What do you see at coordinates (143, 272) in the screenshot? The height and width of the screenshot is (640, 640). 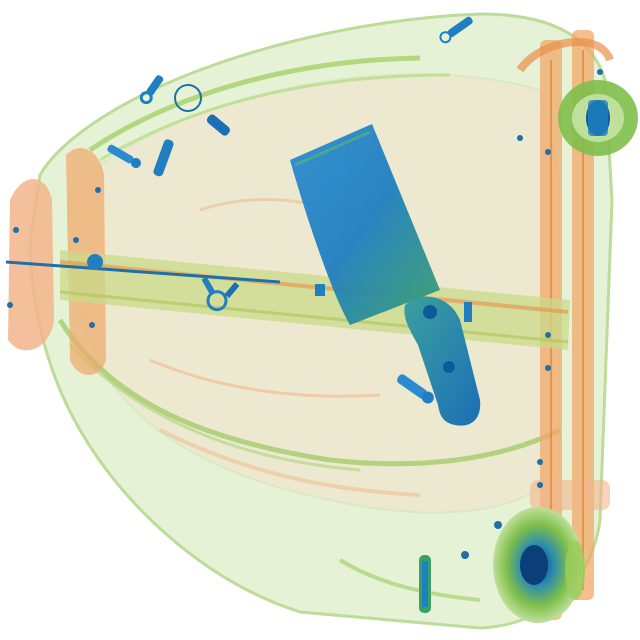 I see `metal-rod` at bounding box center [143, 272].